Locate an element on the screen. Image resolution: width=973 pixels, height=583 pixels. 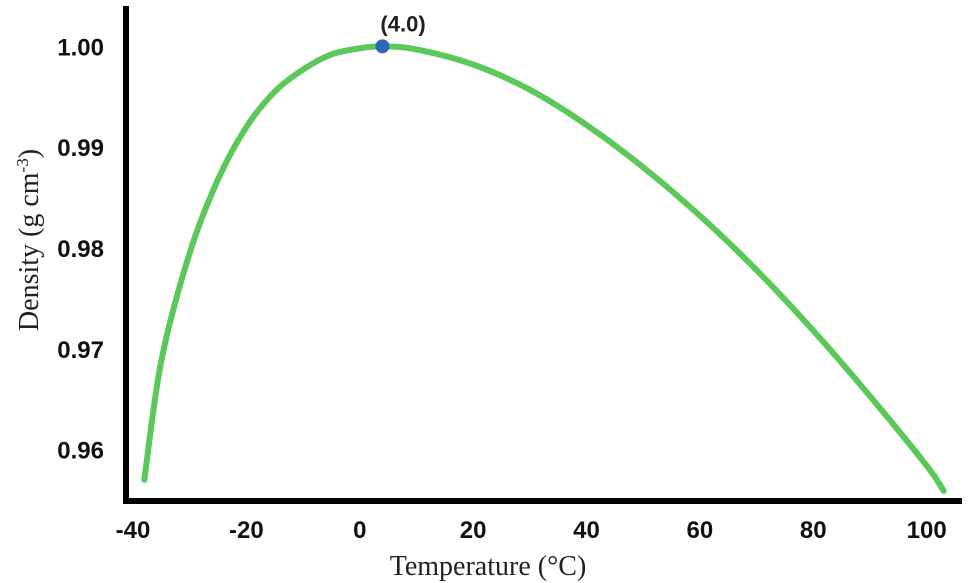
max-density-point-label: (4.0) is located at coordinates (402, 23).